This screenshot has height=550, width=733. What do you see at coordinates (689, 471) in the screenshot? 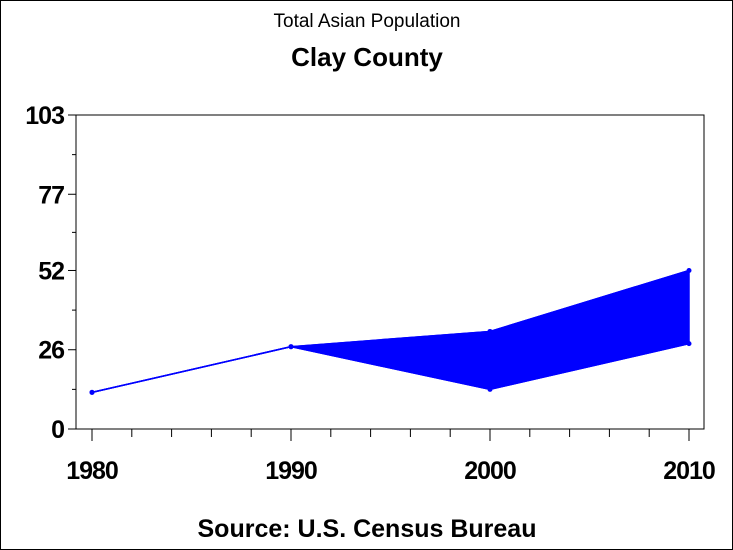
I see `x-tick-label: 2010` at bounding box center [689, 471].